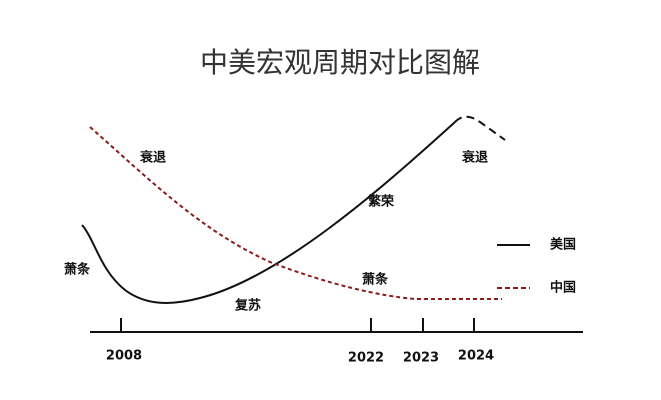  What do you see at coordinates (124, 356) in the screenshot?
I see `x-label: 2008` at bounding box center [124, 356].